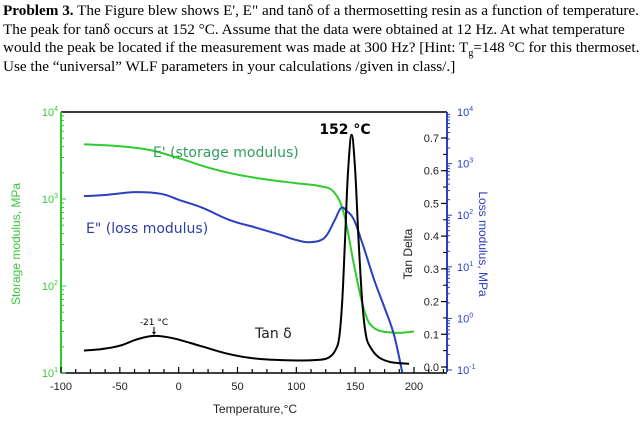  What do you see at coordinates (408, 253) in the screenshot?
I see `tan-delta-axis-title: Tan Delta` at bounding box center [408, 253].